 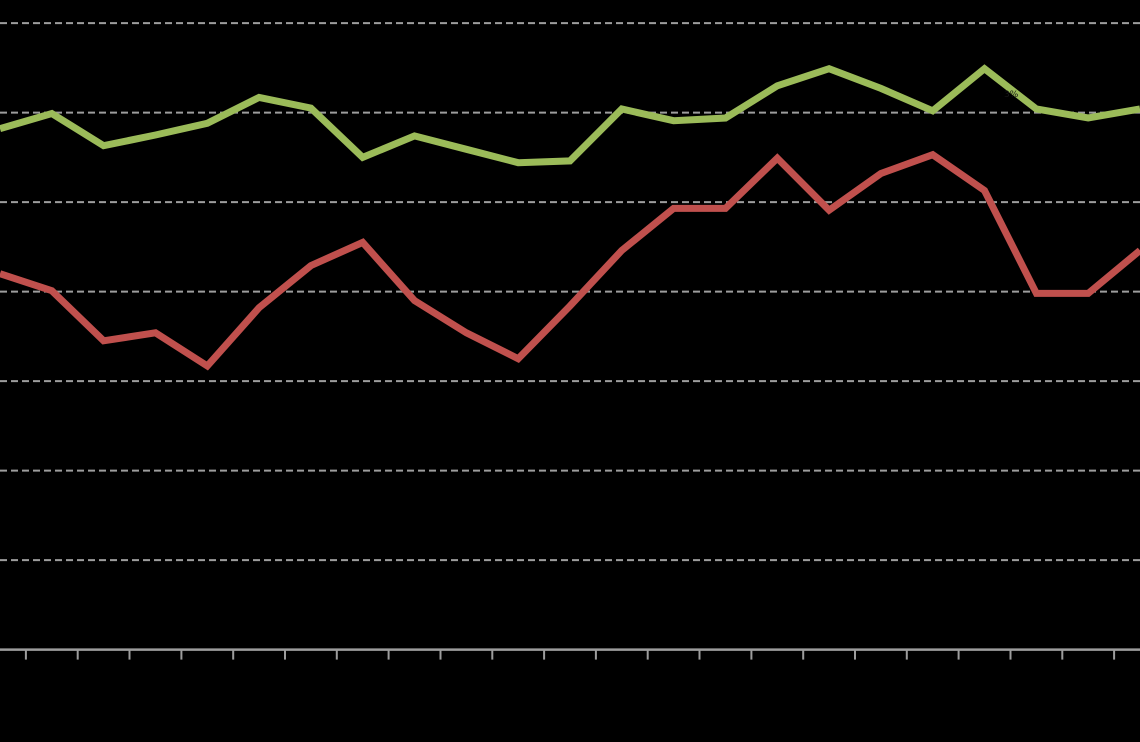 What do you see at coordinates (1011, 95) in the screenshot?
I see `data-label-annotation: 3%` at bounding box center [1011, 95].